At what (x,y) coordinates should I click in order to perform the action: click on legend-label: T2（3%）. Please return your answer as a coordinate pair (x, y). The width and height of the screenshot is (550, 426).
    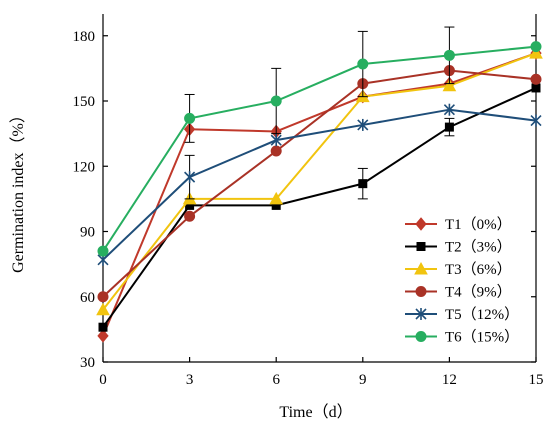
    Looking at the image, I should click on (478, 247).